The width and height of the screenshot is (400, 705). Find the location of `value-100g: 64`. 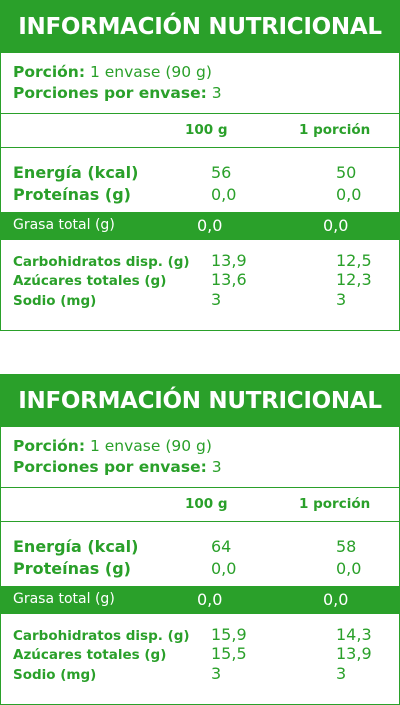

value-100g: 64 is located at coordinates (221, 546).